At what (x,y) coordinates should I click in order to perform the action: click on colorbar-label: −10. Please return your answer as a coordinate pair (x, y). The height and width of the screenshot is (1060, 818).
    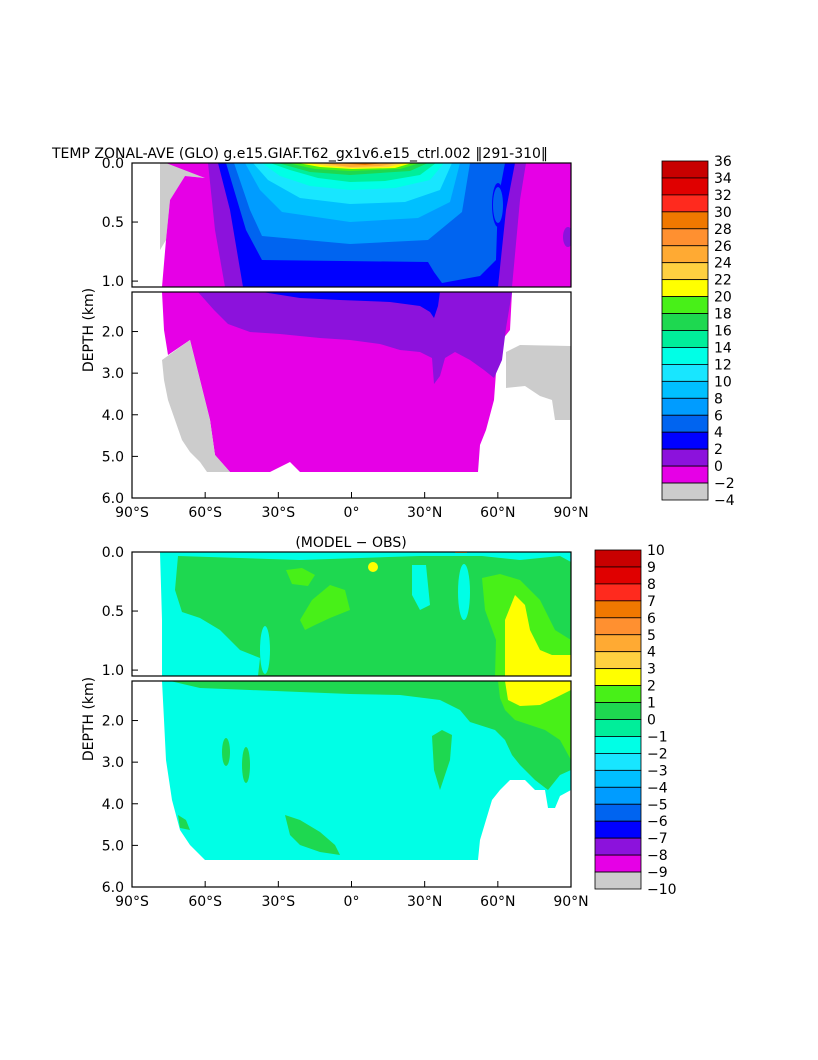
    Looking at the image, I should click on (662, 890).